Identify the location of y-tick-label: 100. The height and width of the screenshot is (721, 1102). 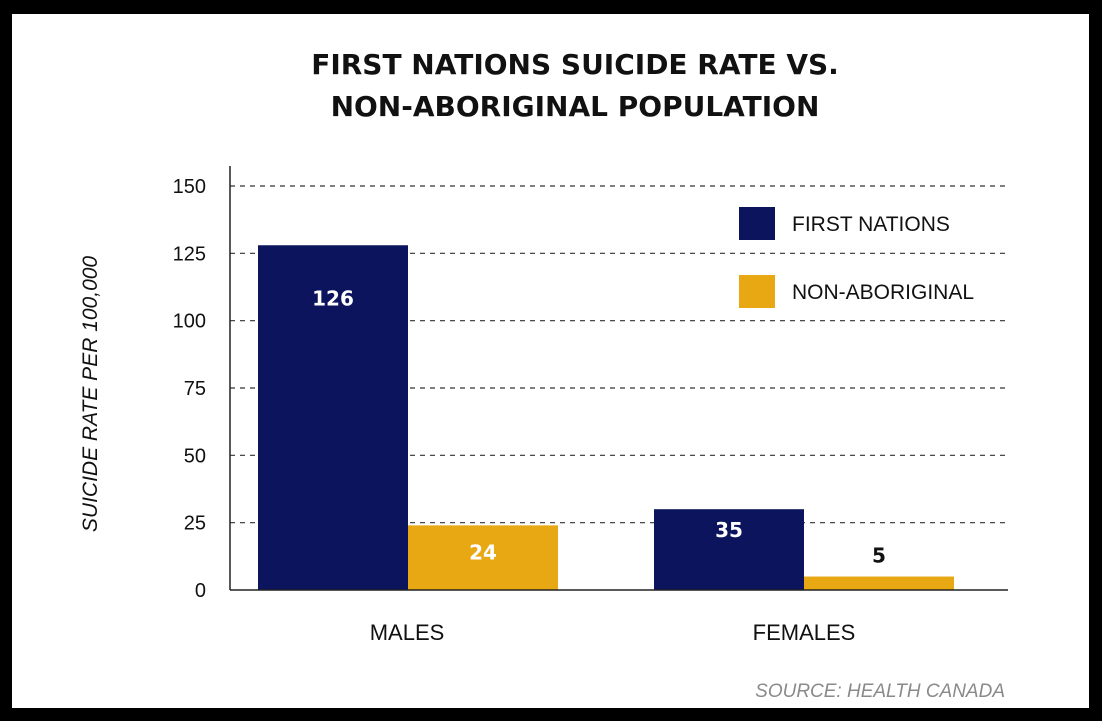
(189, 322).